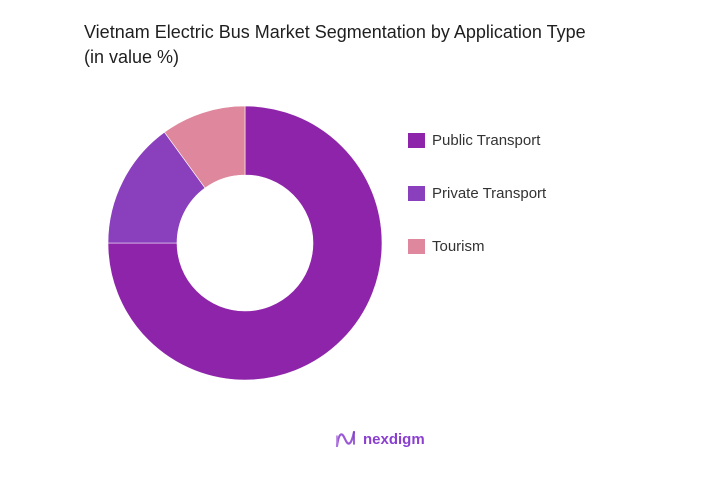  Describe the element at coordinates (394, 439) in the screenshot. I see `brand-name: nexdigm` at that location.